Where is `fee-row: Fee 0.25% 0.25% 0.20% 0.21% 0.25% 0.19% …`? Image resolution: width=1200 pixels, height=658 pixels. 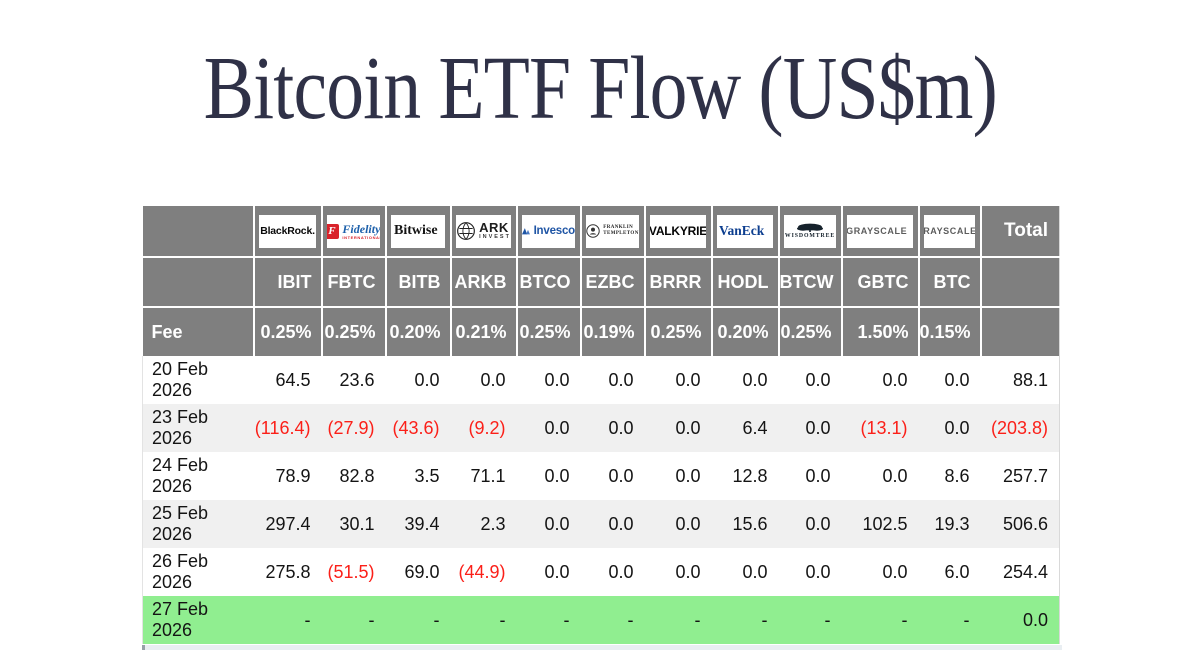
fee-row: Fee 0.25% 0.25% 0.20% 0.21% 0.25% 0.19% … is located at coordinates (601, 331).